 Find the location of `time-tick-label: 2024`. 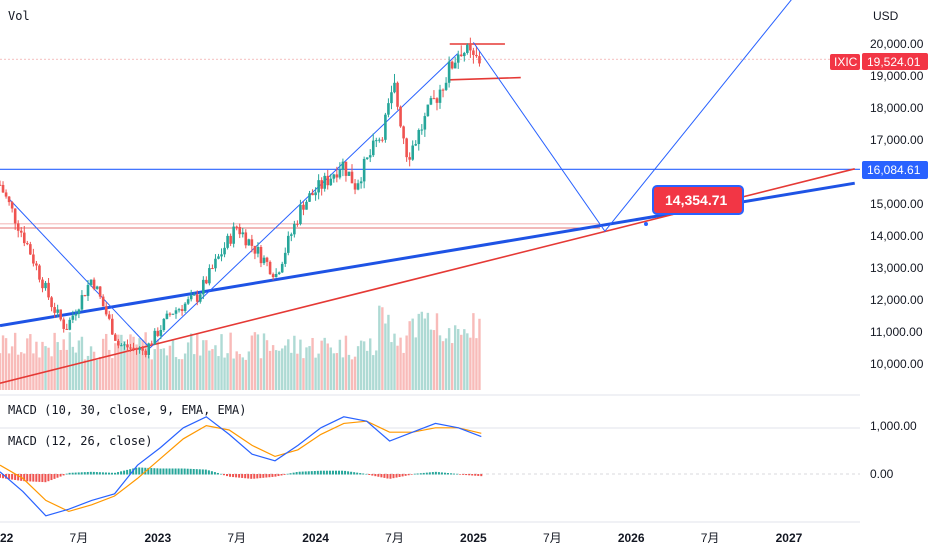

time-tick-label: 2024 is located at coordinates (315, 538).